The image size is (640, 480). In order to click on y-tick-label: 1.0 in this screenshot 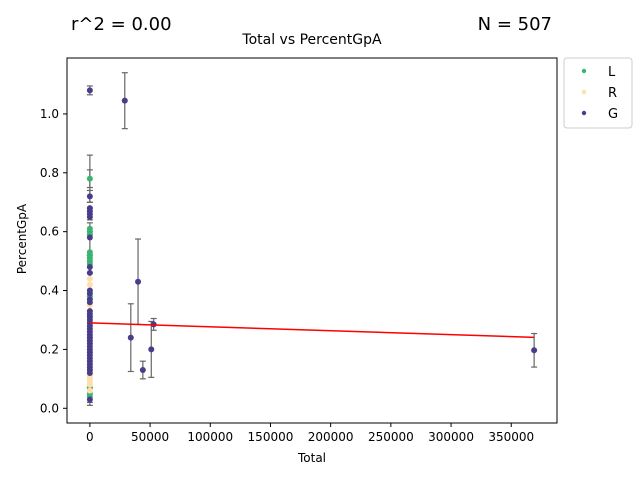, I will do `click(49, 114)`.